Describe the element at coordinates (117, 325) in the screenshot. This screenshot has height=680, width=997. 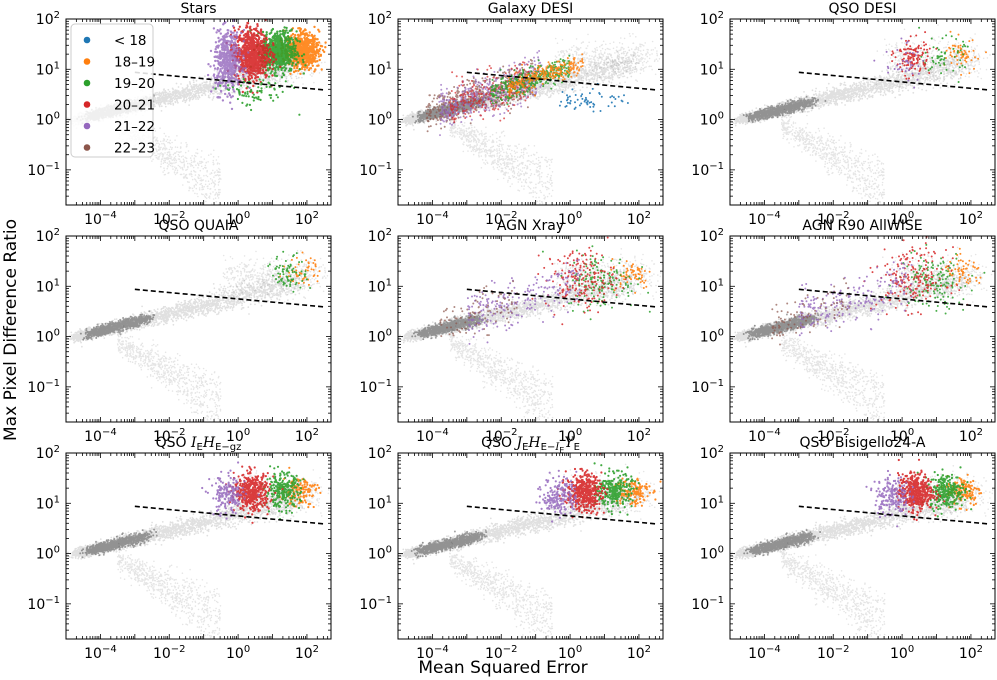
I see `background-core` at that location.